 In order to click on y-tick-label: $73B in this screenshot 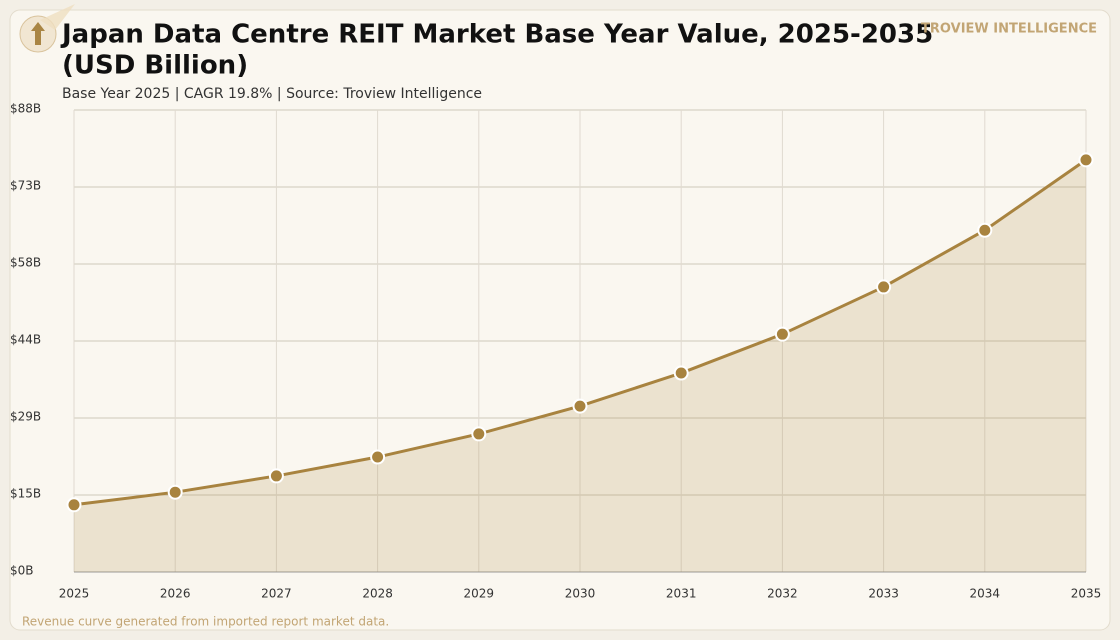, I will do `click(25, 186)`.